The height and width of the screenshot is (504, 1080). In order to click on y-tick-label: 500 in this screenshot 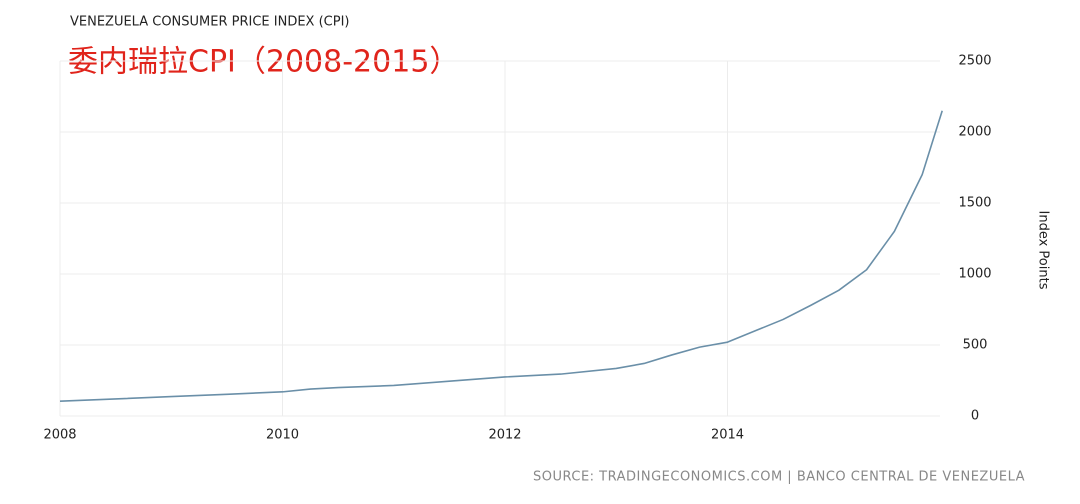, I will do `click(975, 345)`.